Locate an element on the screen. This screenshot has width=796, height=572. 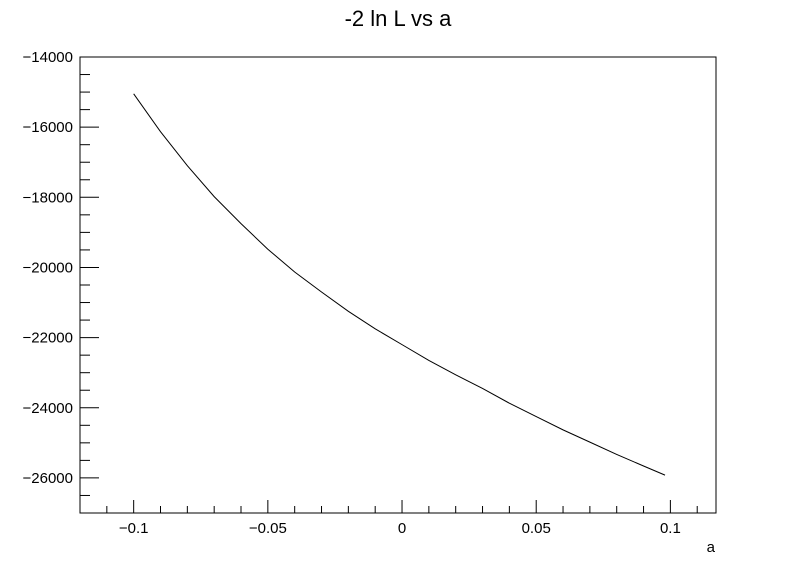
y-tick-label: −24000 is located at coordinates (48, 408).